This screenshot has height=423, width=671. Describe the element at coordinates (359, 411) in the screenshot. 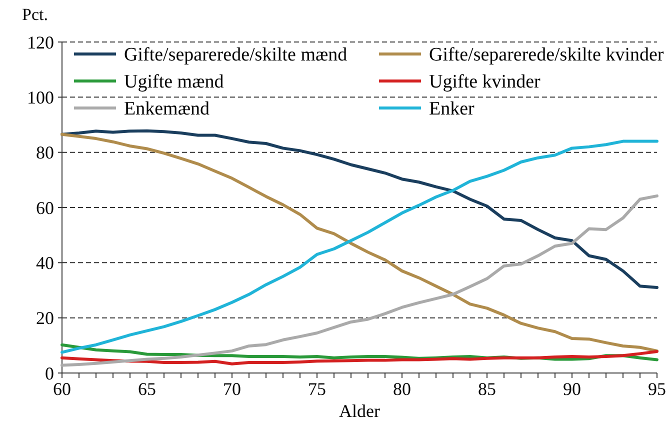

I see `x-axis-title: Alder` at that location.